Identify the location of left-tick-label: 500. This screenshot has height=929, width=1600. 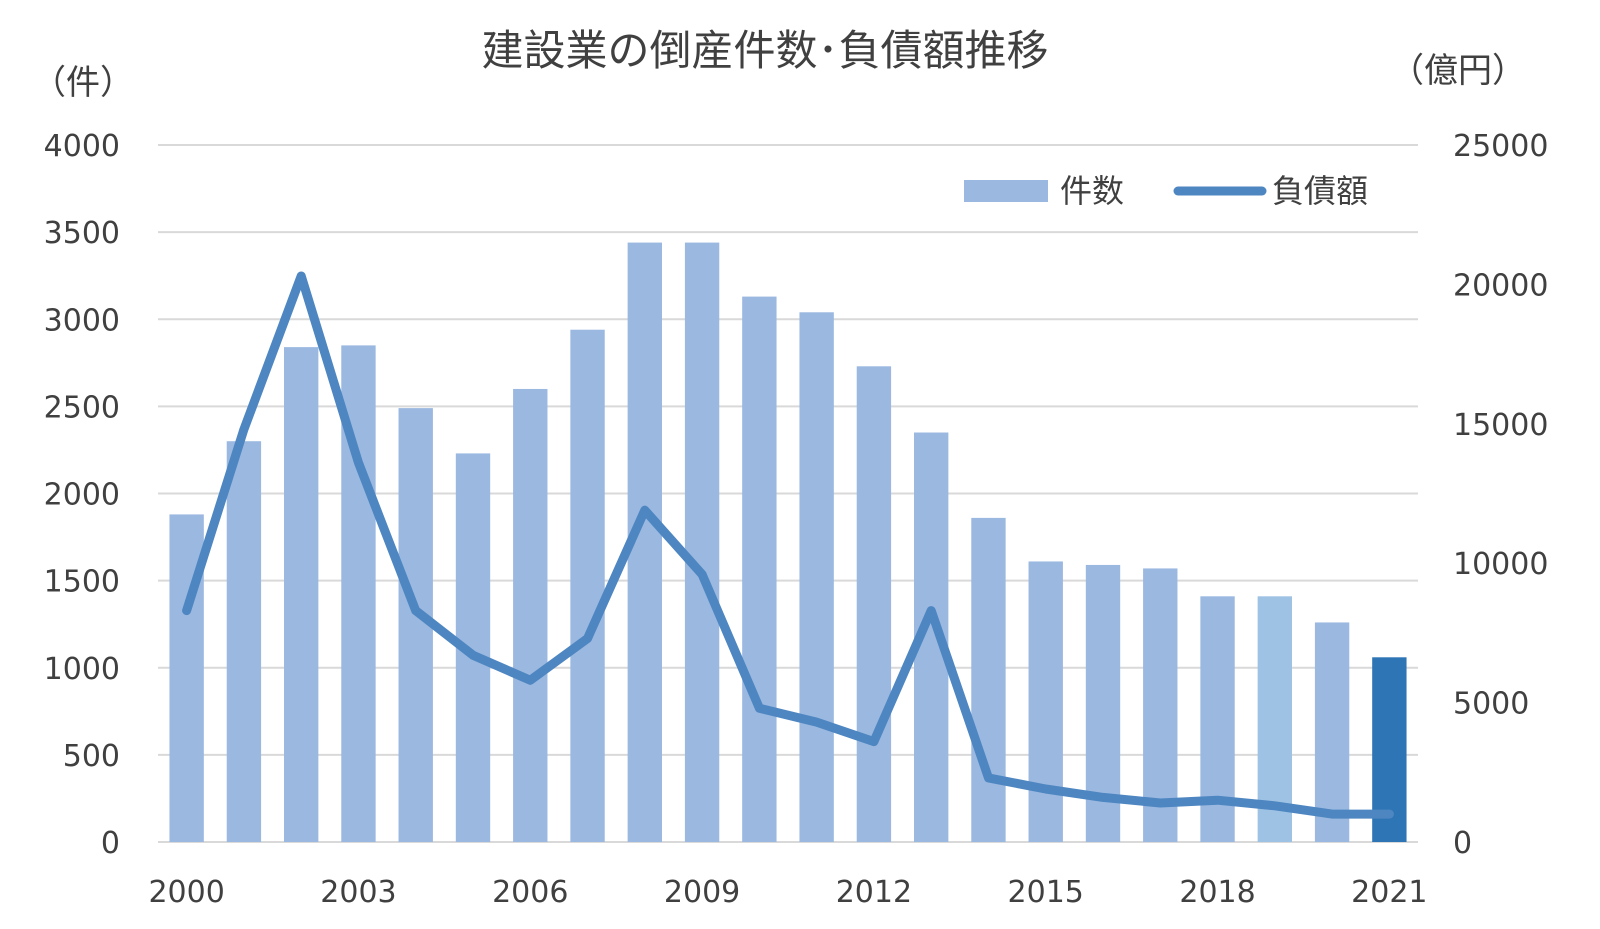
(91, 756).